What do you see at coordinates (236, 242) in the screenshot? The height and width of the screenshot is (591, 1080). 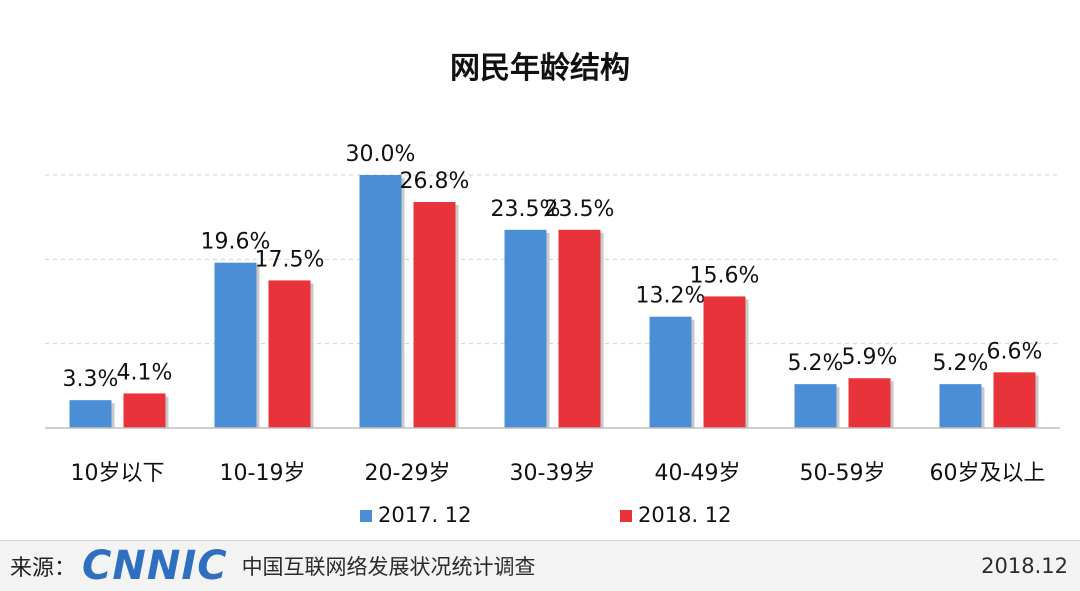 I see `data-label: 19.6%` at bounding box center [236, 242].